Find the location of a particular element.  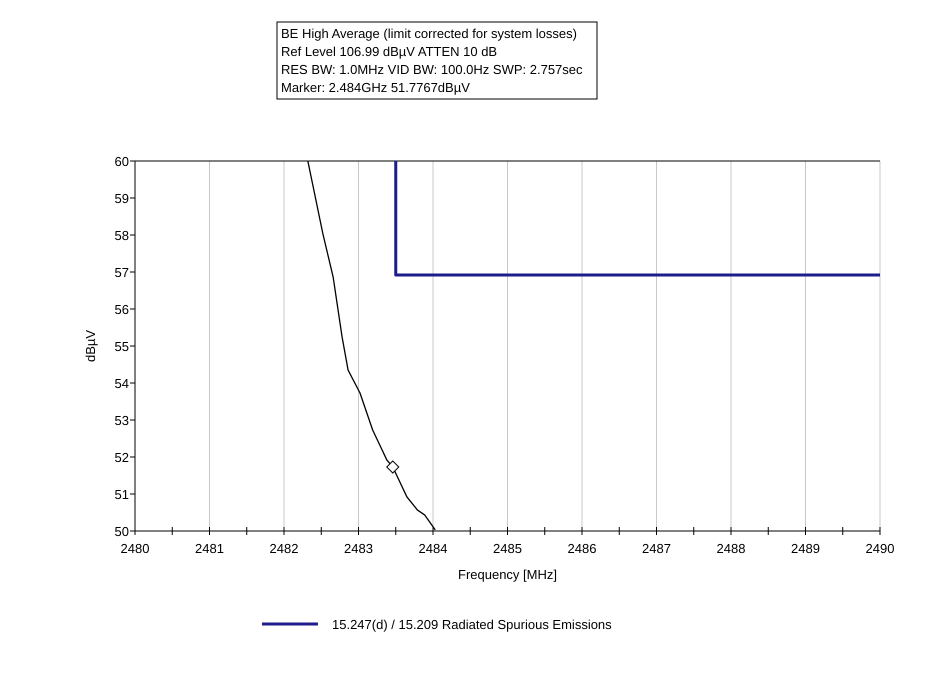

y-tick-label: 60 is located at coordinates (121, 161).